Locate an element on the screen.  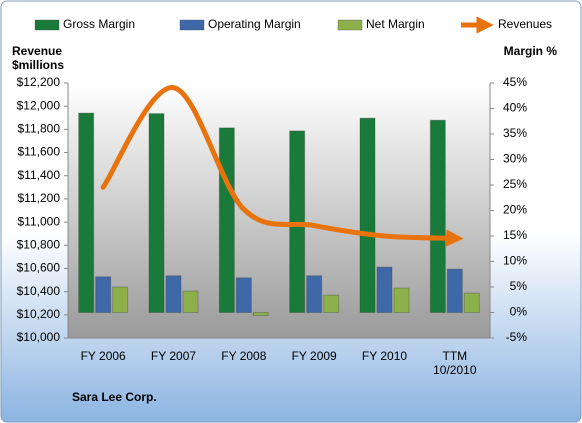
y2-tick-label: 45% is located at coordinates (515, 82).